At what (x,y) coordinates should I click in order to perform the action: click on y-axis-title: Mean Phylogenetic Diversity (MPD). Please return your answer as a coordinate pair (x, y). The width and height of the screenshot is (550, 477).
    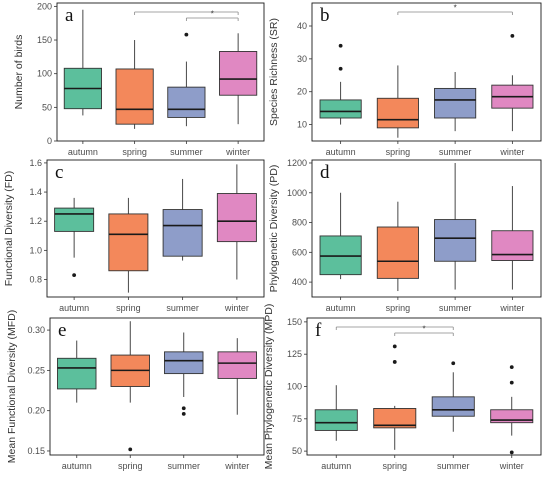
    Looking at the image, I should click on (269, 387).